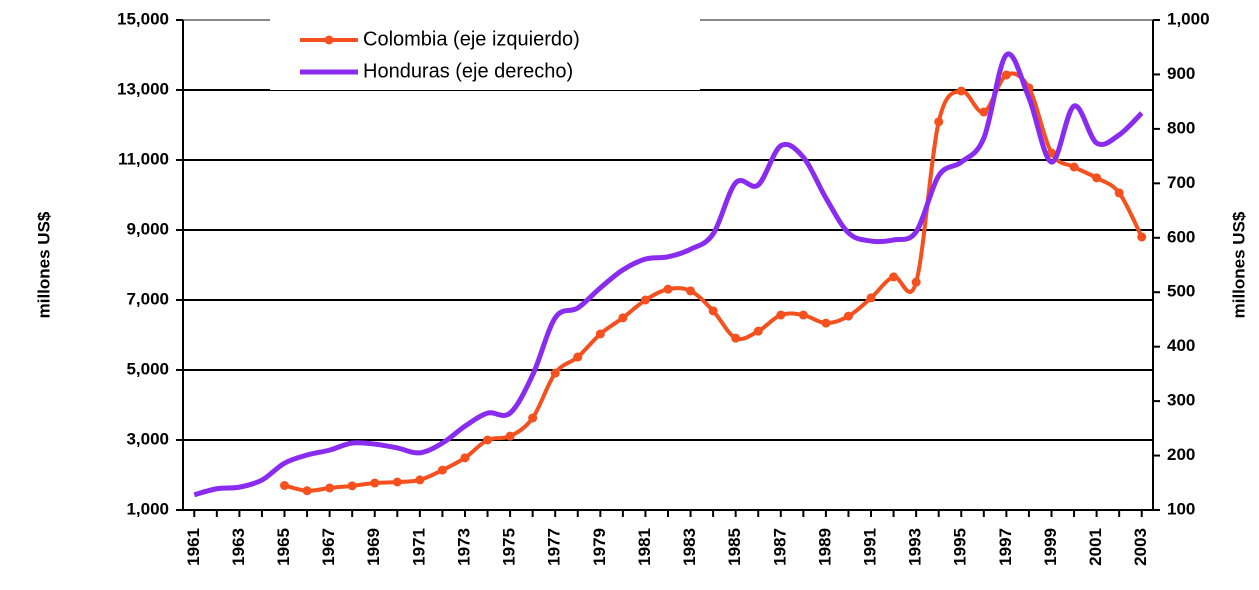 The width and height of the screenshot is (1259, 590). Describe the element at coordinates (1181, 454) in the screenshot. I see `y2-tick-label: 200` at that location.